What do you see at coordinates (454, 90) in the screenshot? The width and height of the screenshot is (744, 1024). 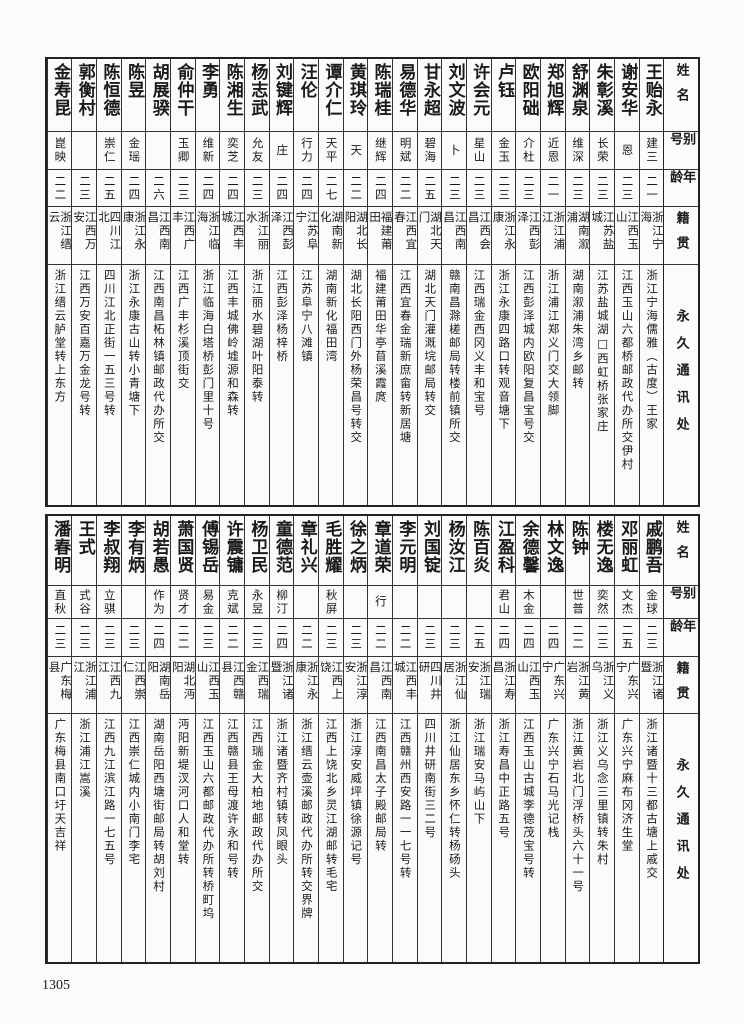 I see `name-text: 刘文波` at bounding box center [454, 90].